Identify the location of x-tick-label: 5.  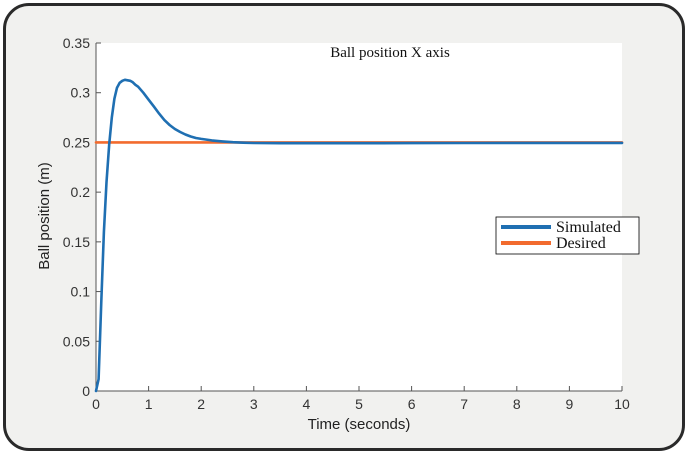
(359, 404).